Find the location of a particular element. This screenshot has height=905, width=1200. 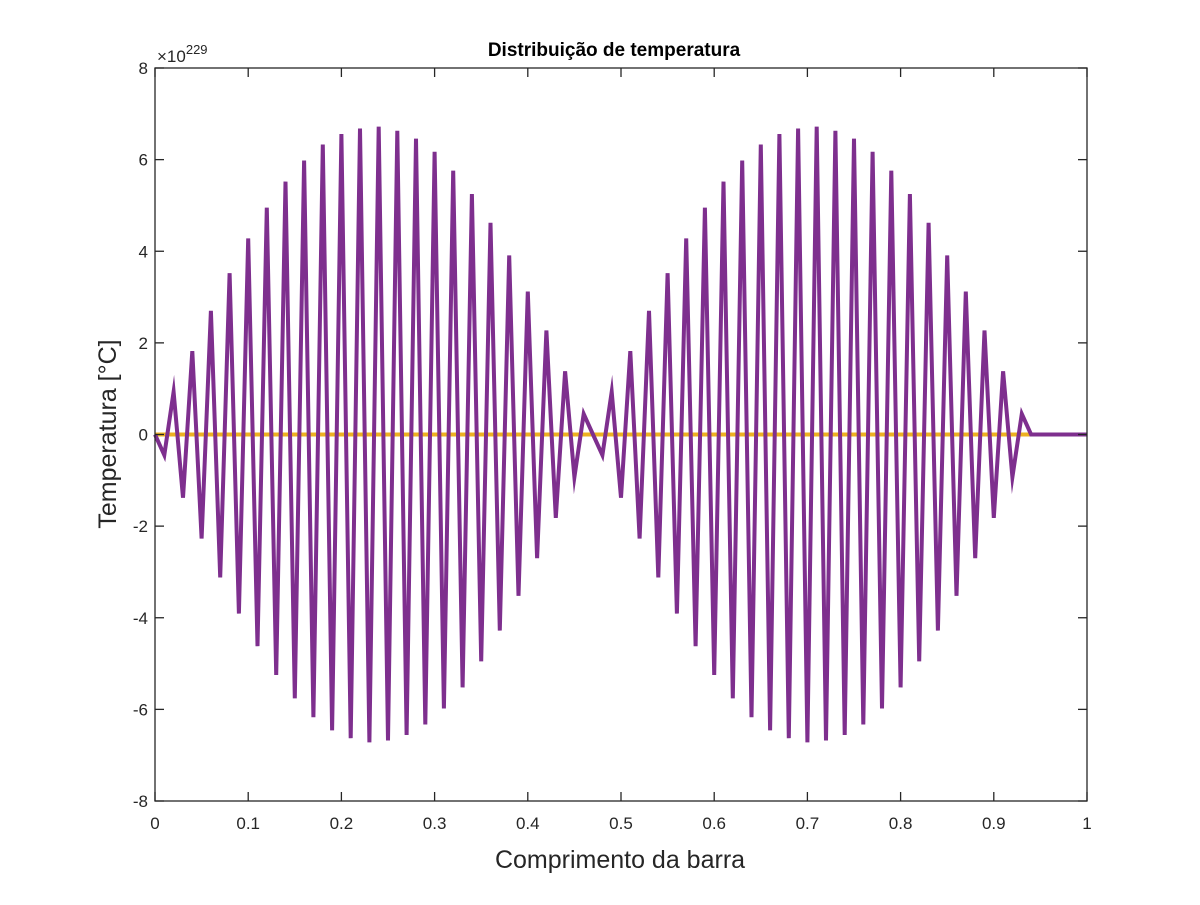

x-tick-label-7: 0.7 is located at coordinates (808, 823).